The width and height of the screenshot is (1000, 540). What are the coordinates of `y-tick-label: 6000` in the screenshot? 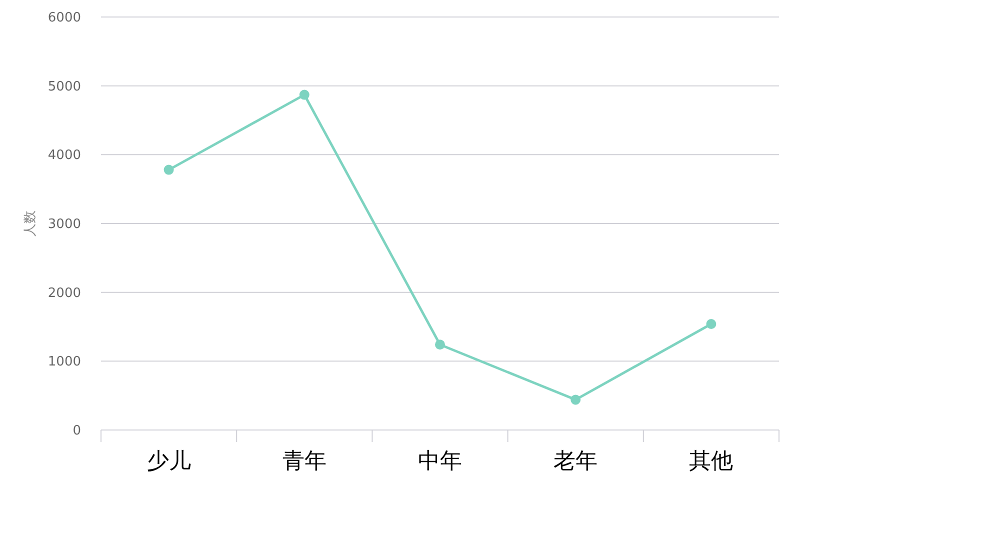 It's located at (64, 18).